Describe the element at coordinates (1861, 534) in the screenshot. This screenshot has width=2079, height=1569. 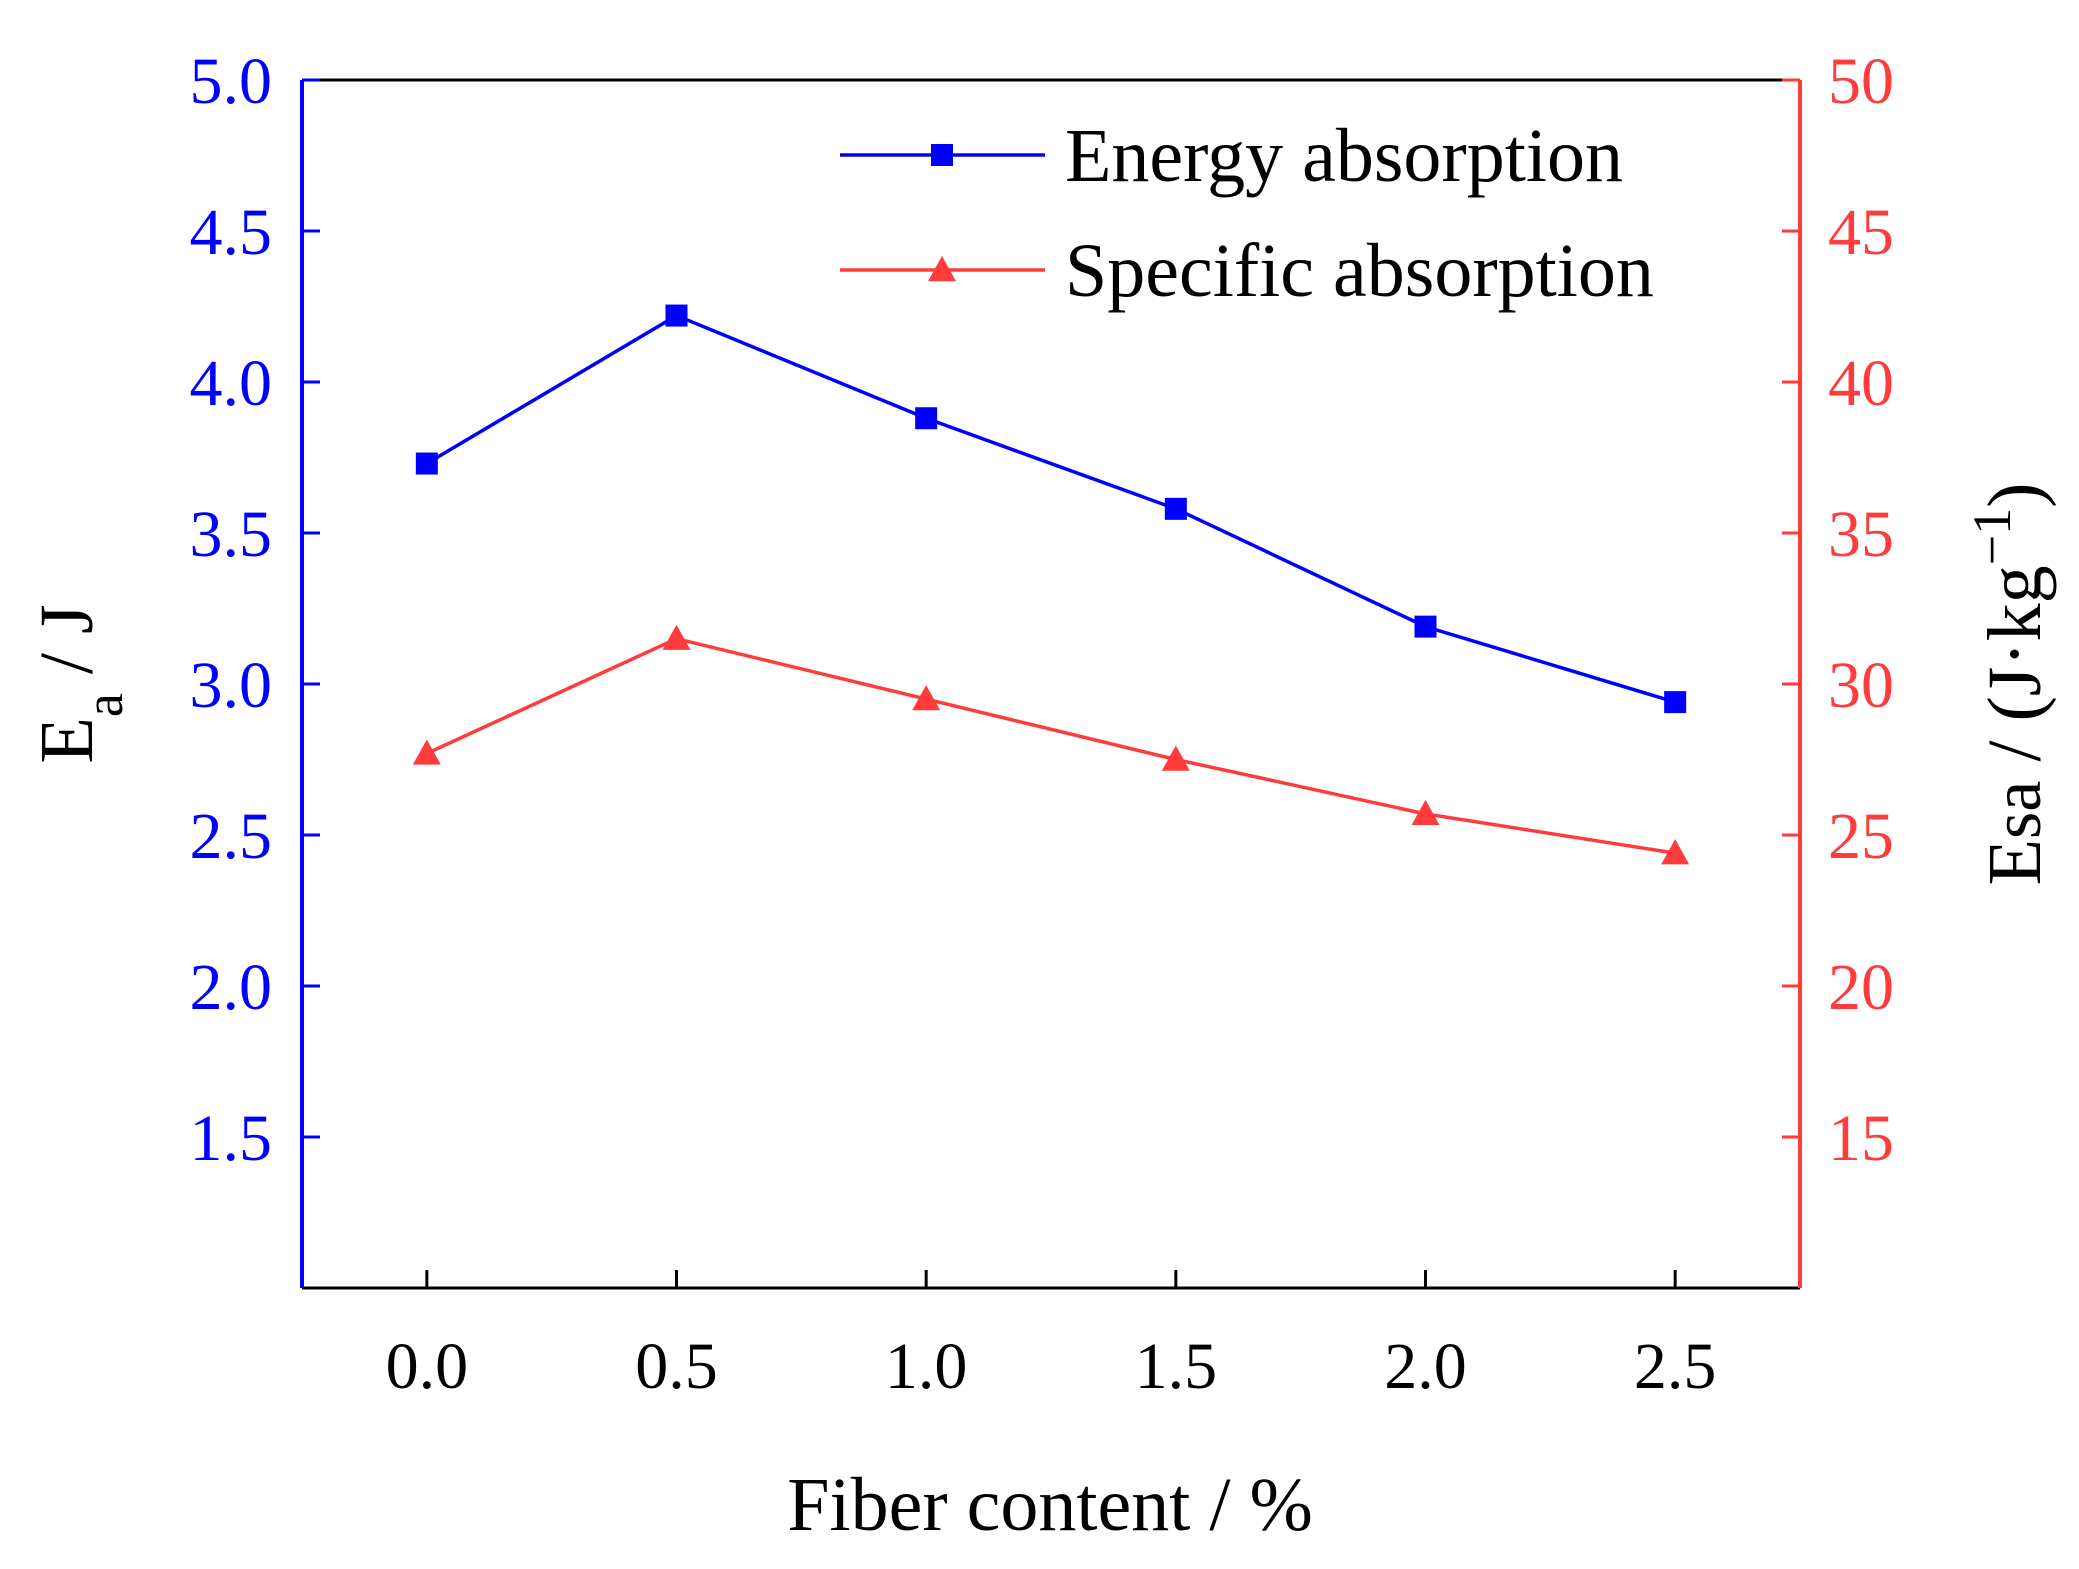
I see `right-y-tick-label: 35` at that location.